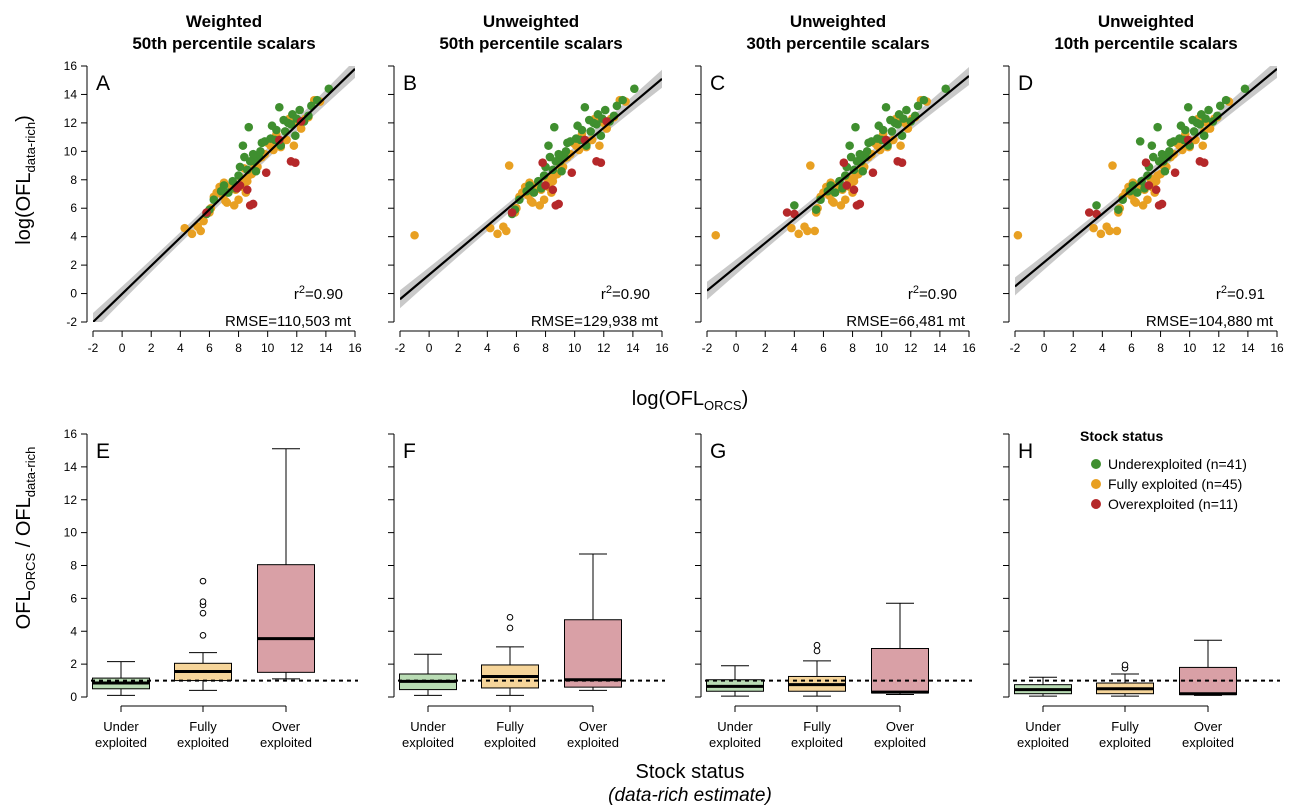 The height and width of the screenshot is (810, 1290). What do you see at coordinates (429, 348) in the screenshot?
I see `x-tick-label: 0` at bounding box center [429, 348].